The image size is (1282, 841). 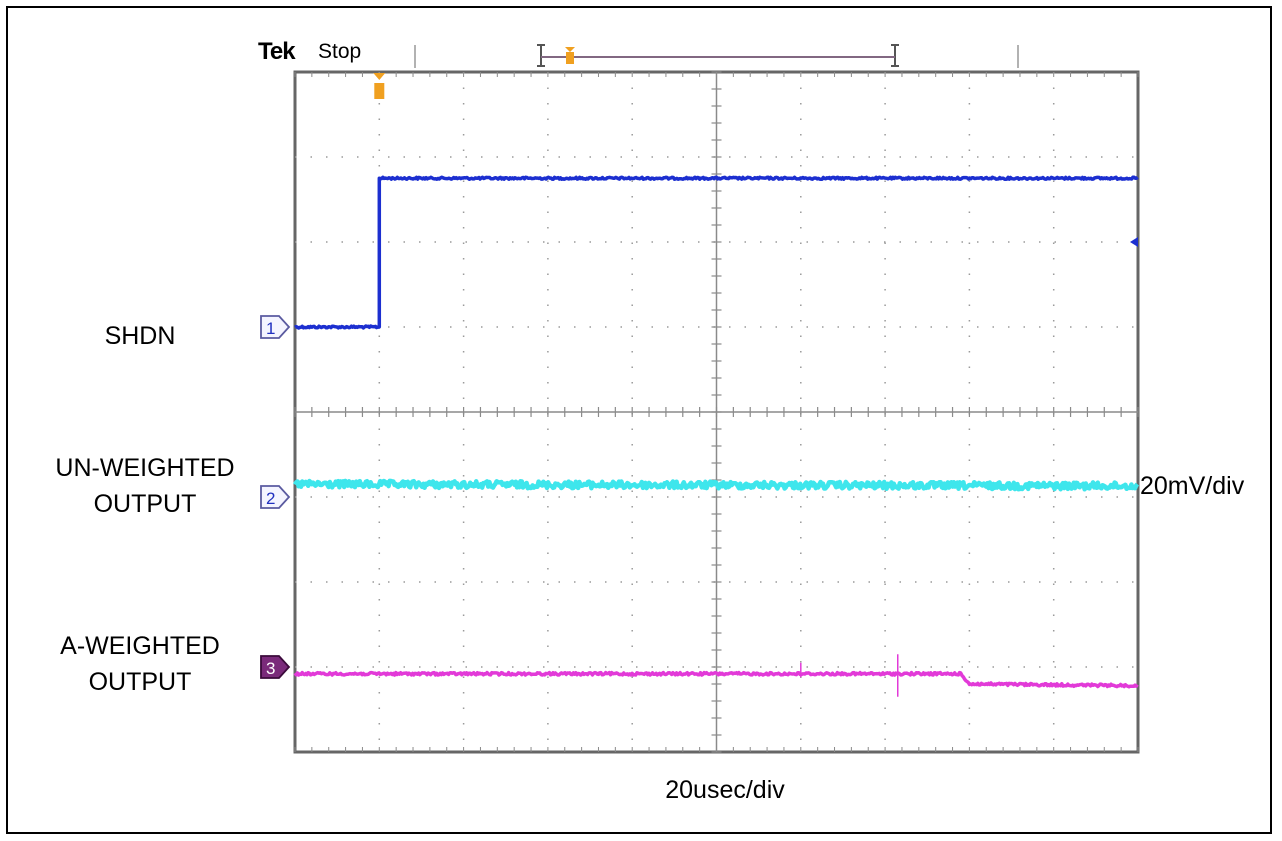 I want to click on ch2-label-line-2: OUTPUT, so click(x=145, y=504).